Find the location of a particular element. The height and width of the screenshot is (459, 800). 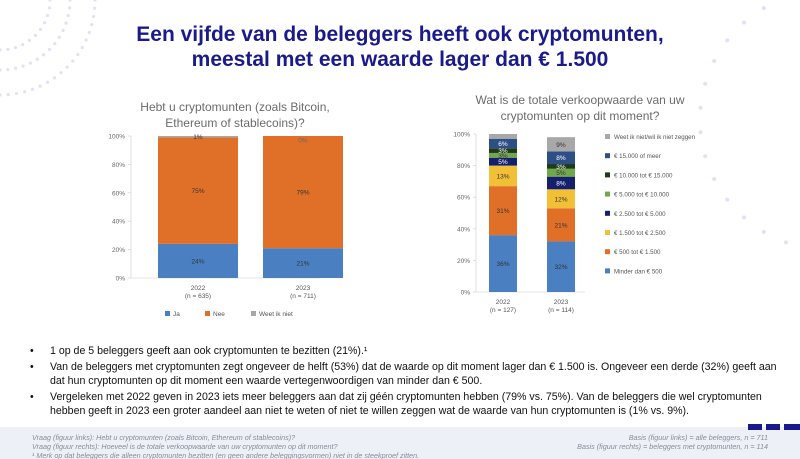

legend-label: € 500 tot € 1.500 is located at coordinates (637, 252).